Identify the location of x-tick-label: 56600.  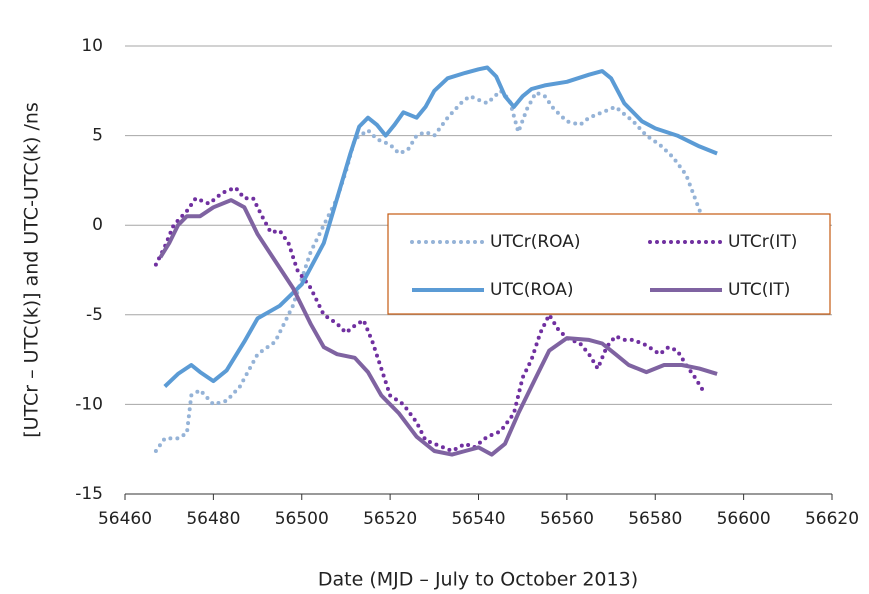
(744, 519).